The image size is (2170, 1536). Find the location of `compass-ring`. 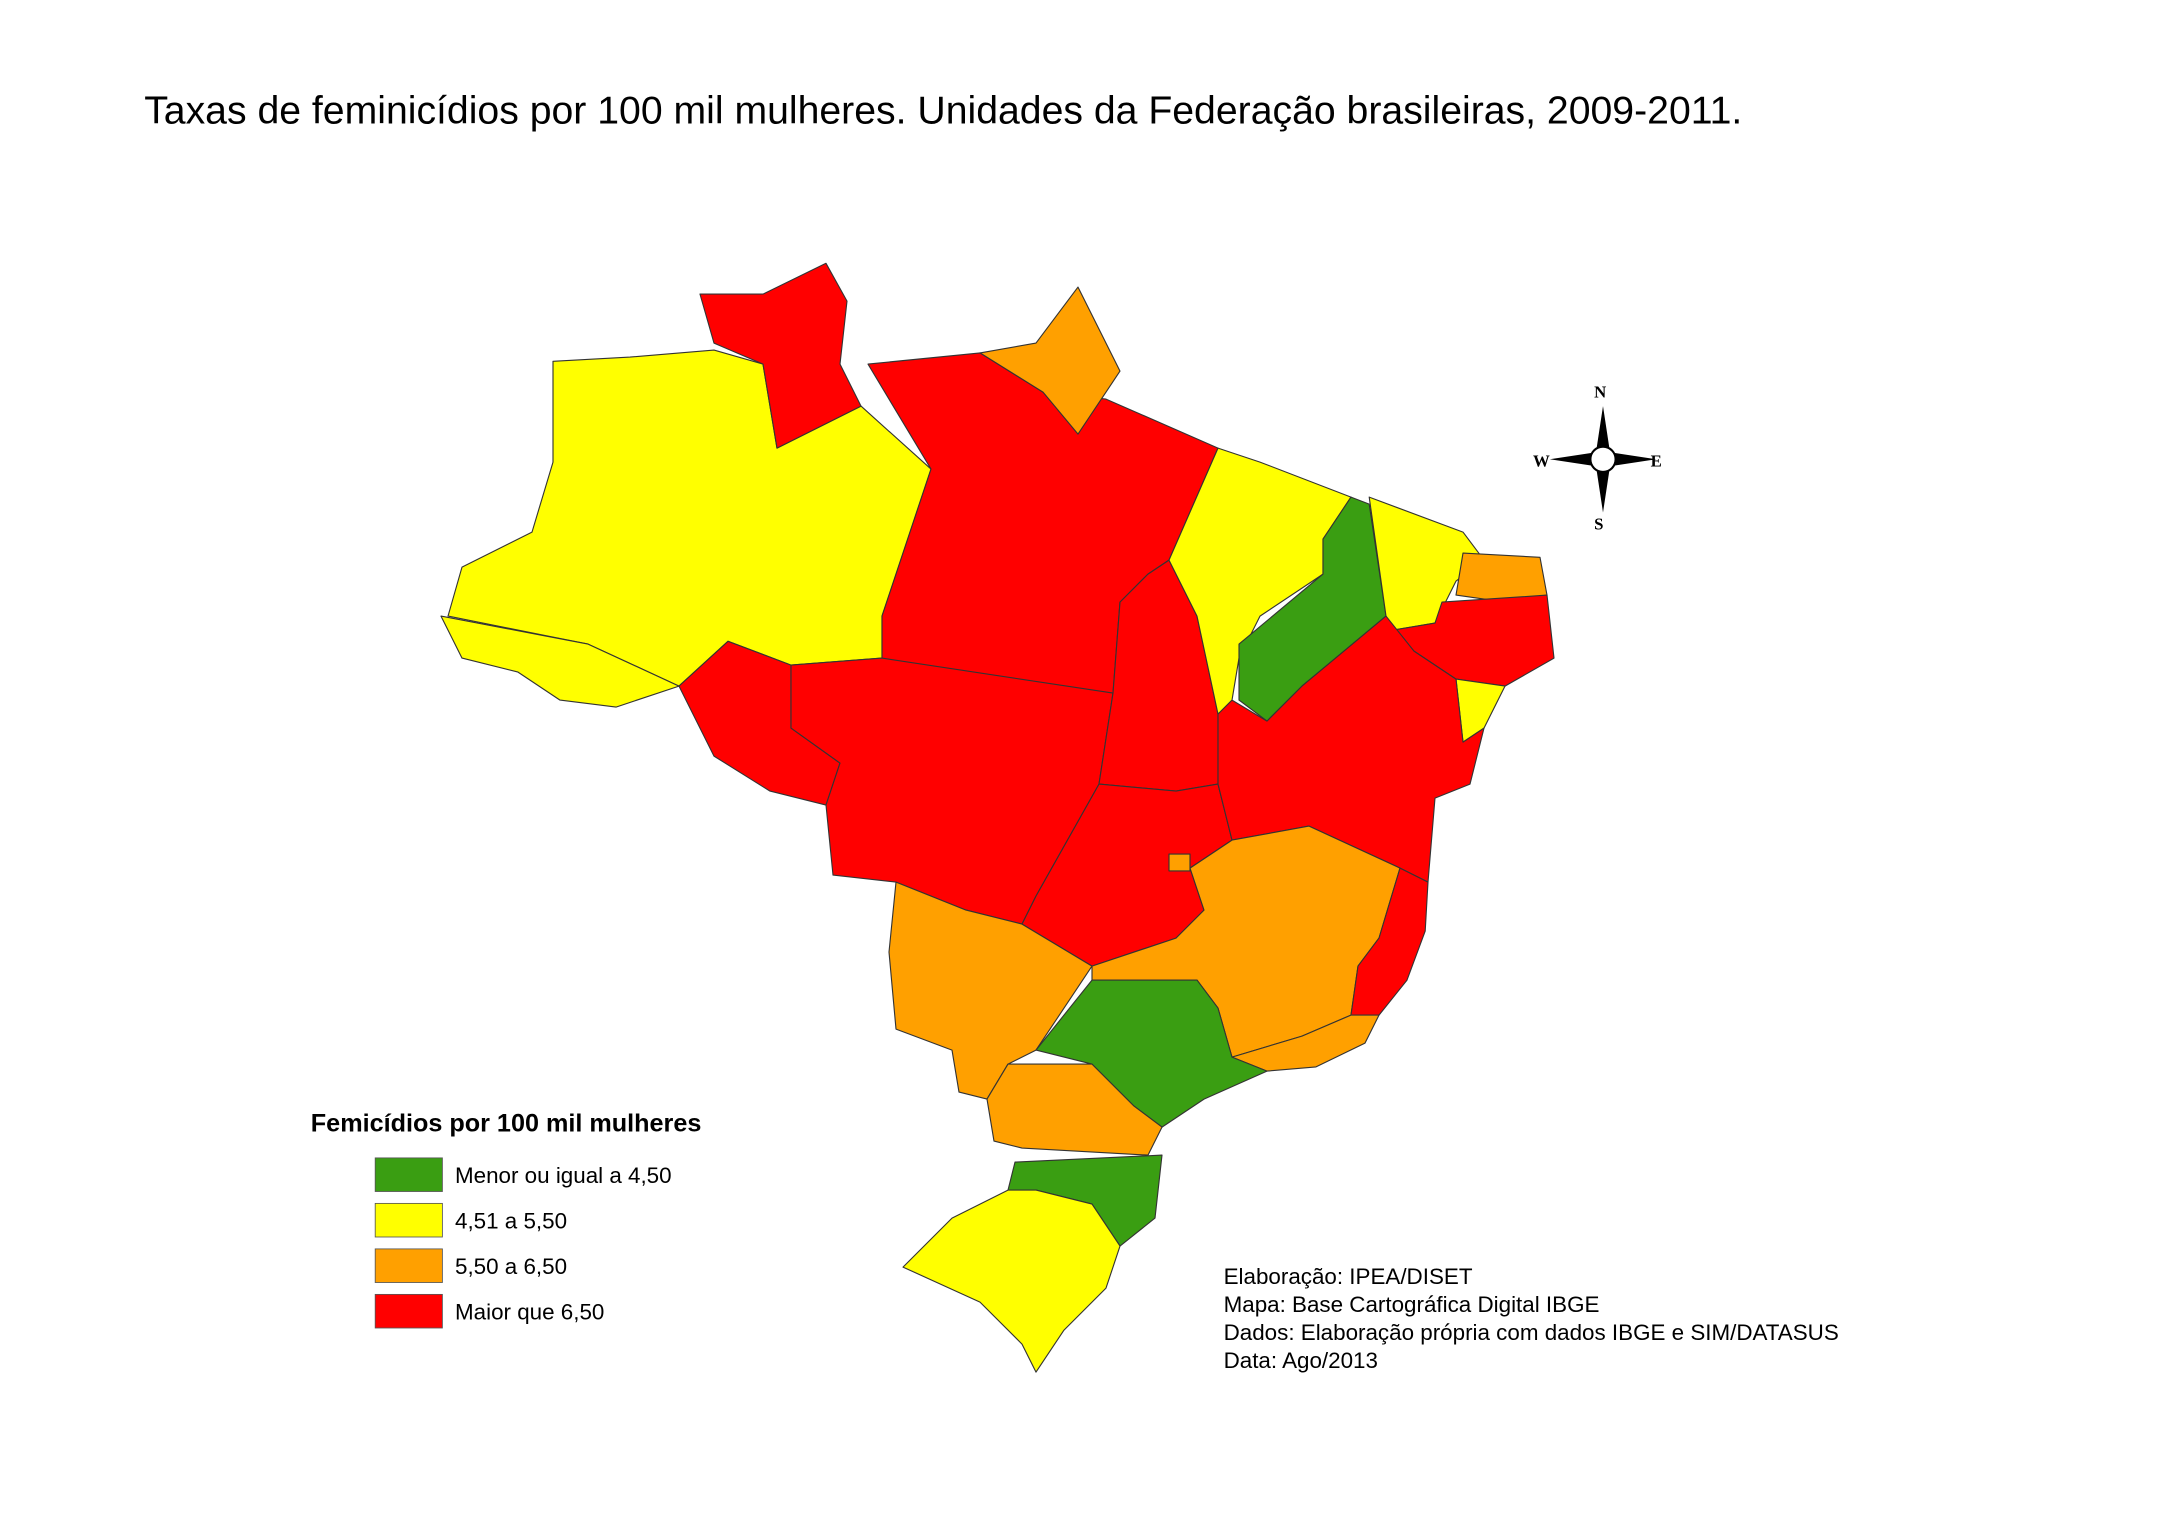

compass-ring is located at coordinates (1603, 459).